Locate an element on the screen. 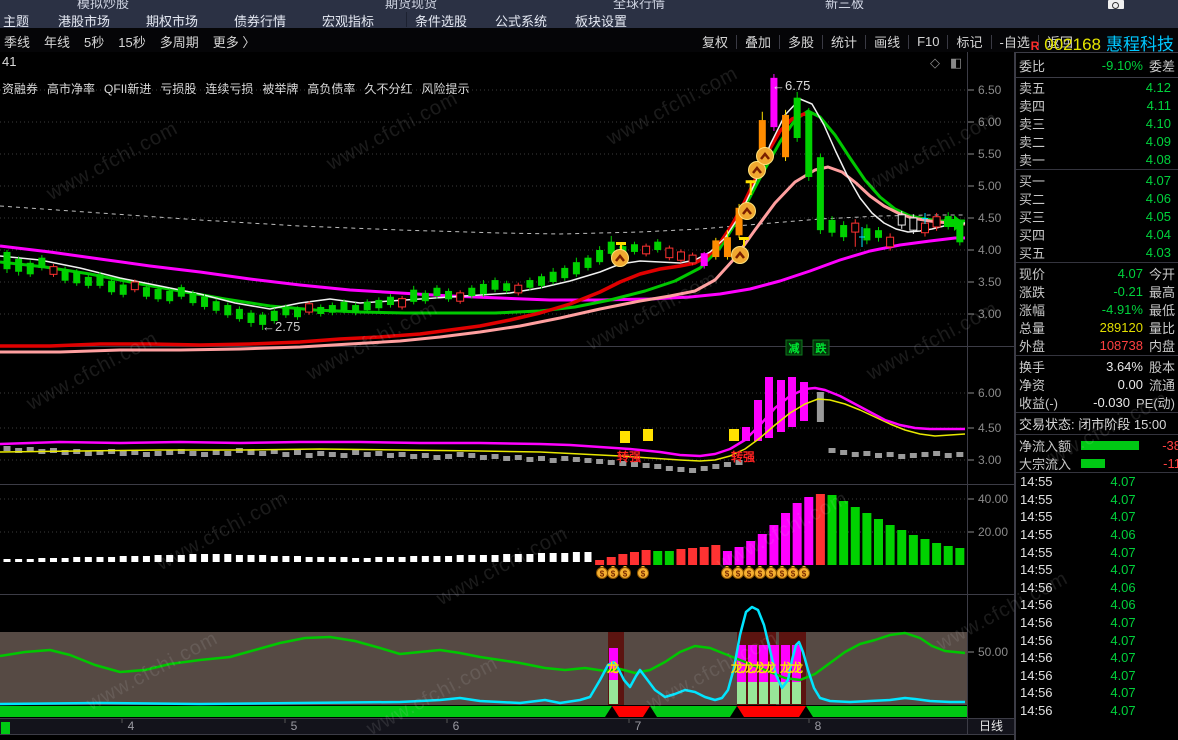 The image size is (1178, 740). menu-item-clipped: 期货现货 is located at coordinates (411, 4).